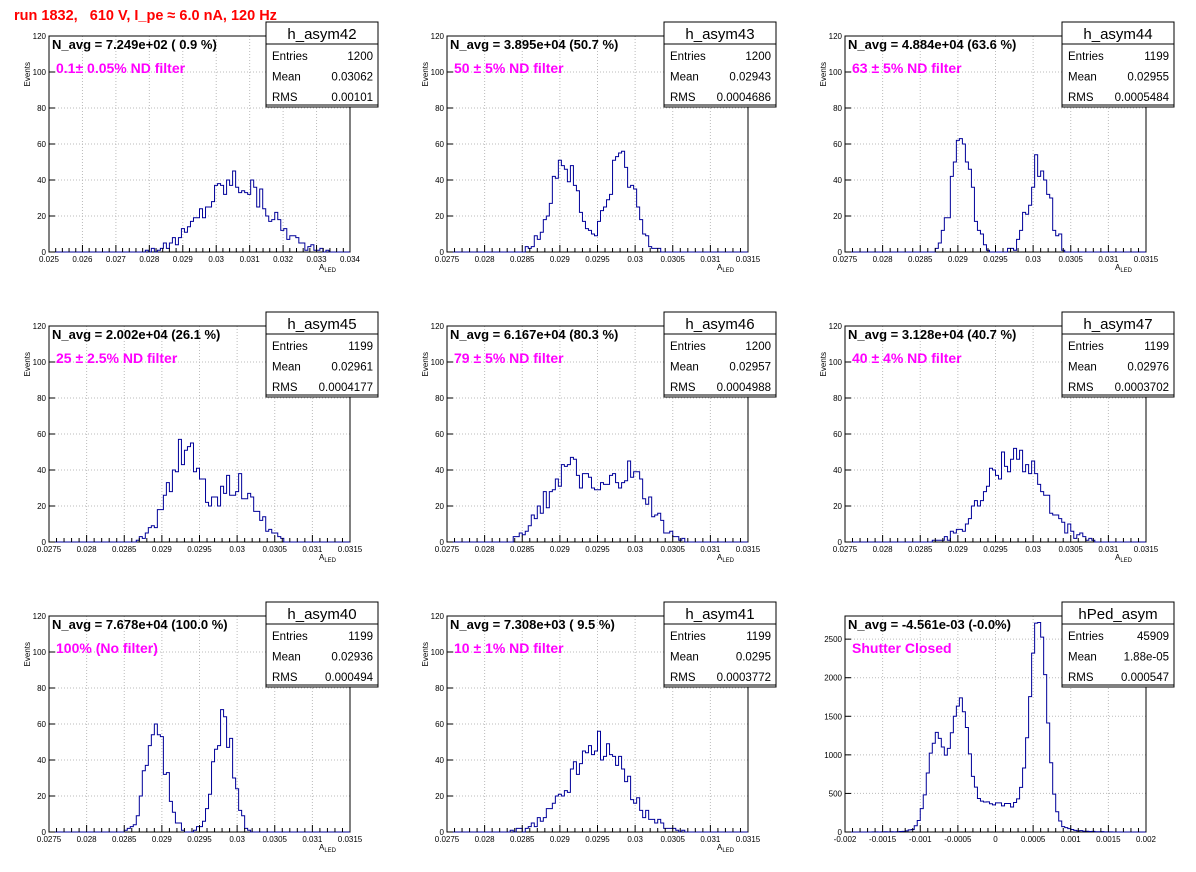 Image resolution: width=1196 pixels, height=872 pixels. What do you see at coordinates (532, 624) in the screenshot?
I see `n-avg-label: N_avg = 7.308e+03 ( 9.5 %)` at bounding box center [532, 624].